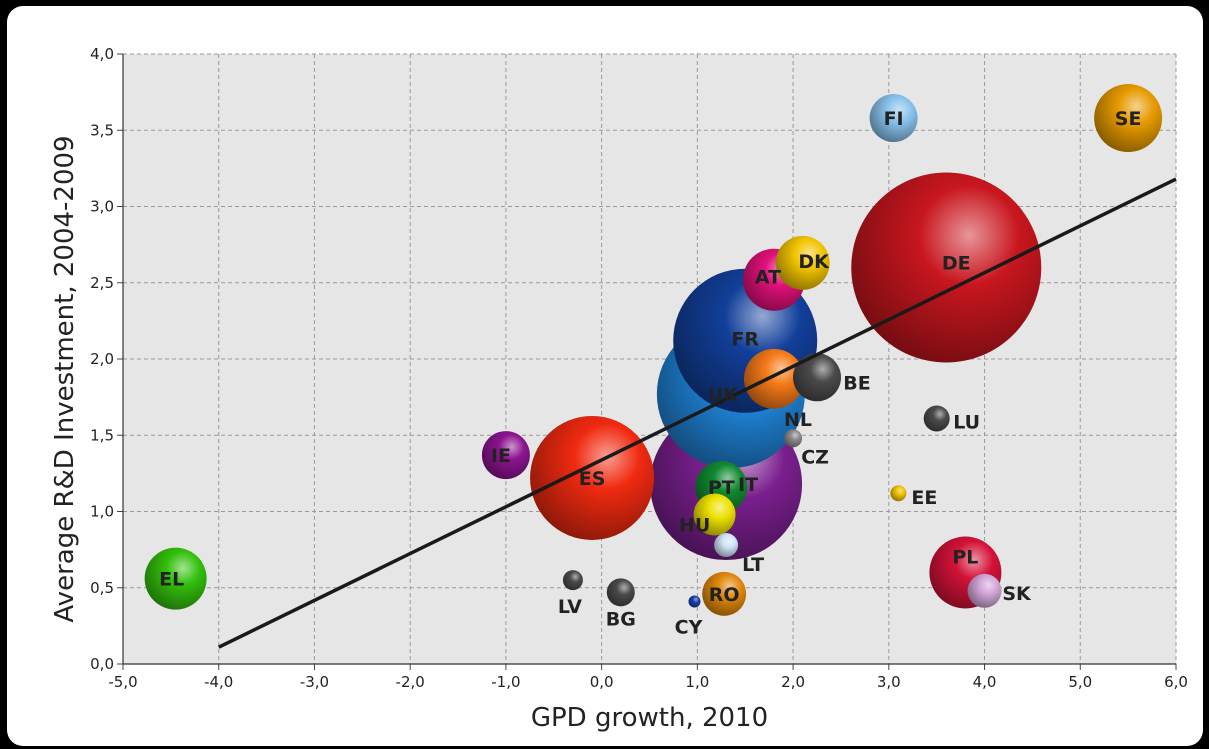 This screenshot has width=1209, height=749. Describe the element at coordinates (815, 457) in the screenshot. I see `bubble-label-cz: CZ` at that location.